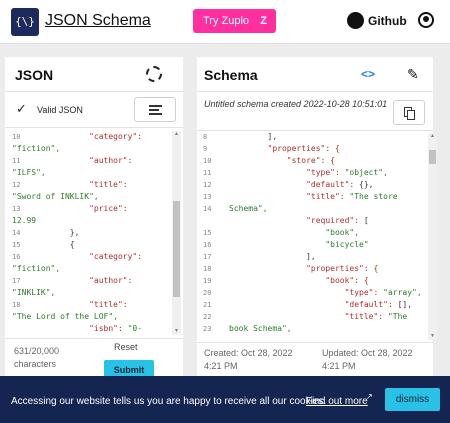 The width and height of the screenshot is (450, 423). What do you see at coordinates (207, 293) in the screenshot?
I see `line-number: 20` at bounding box center [207, 293].